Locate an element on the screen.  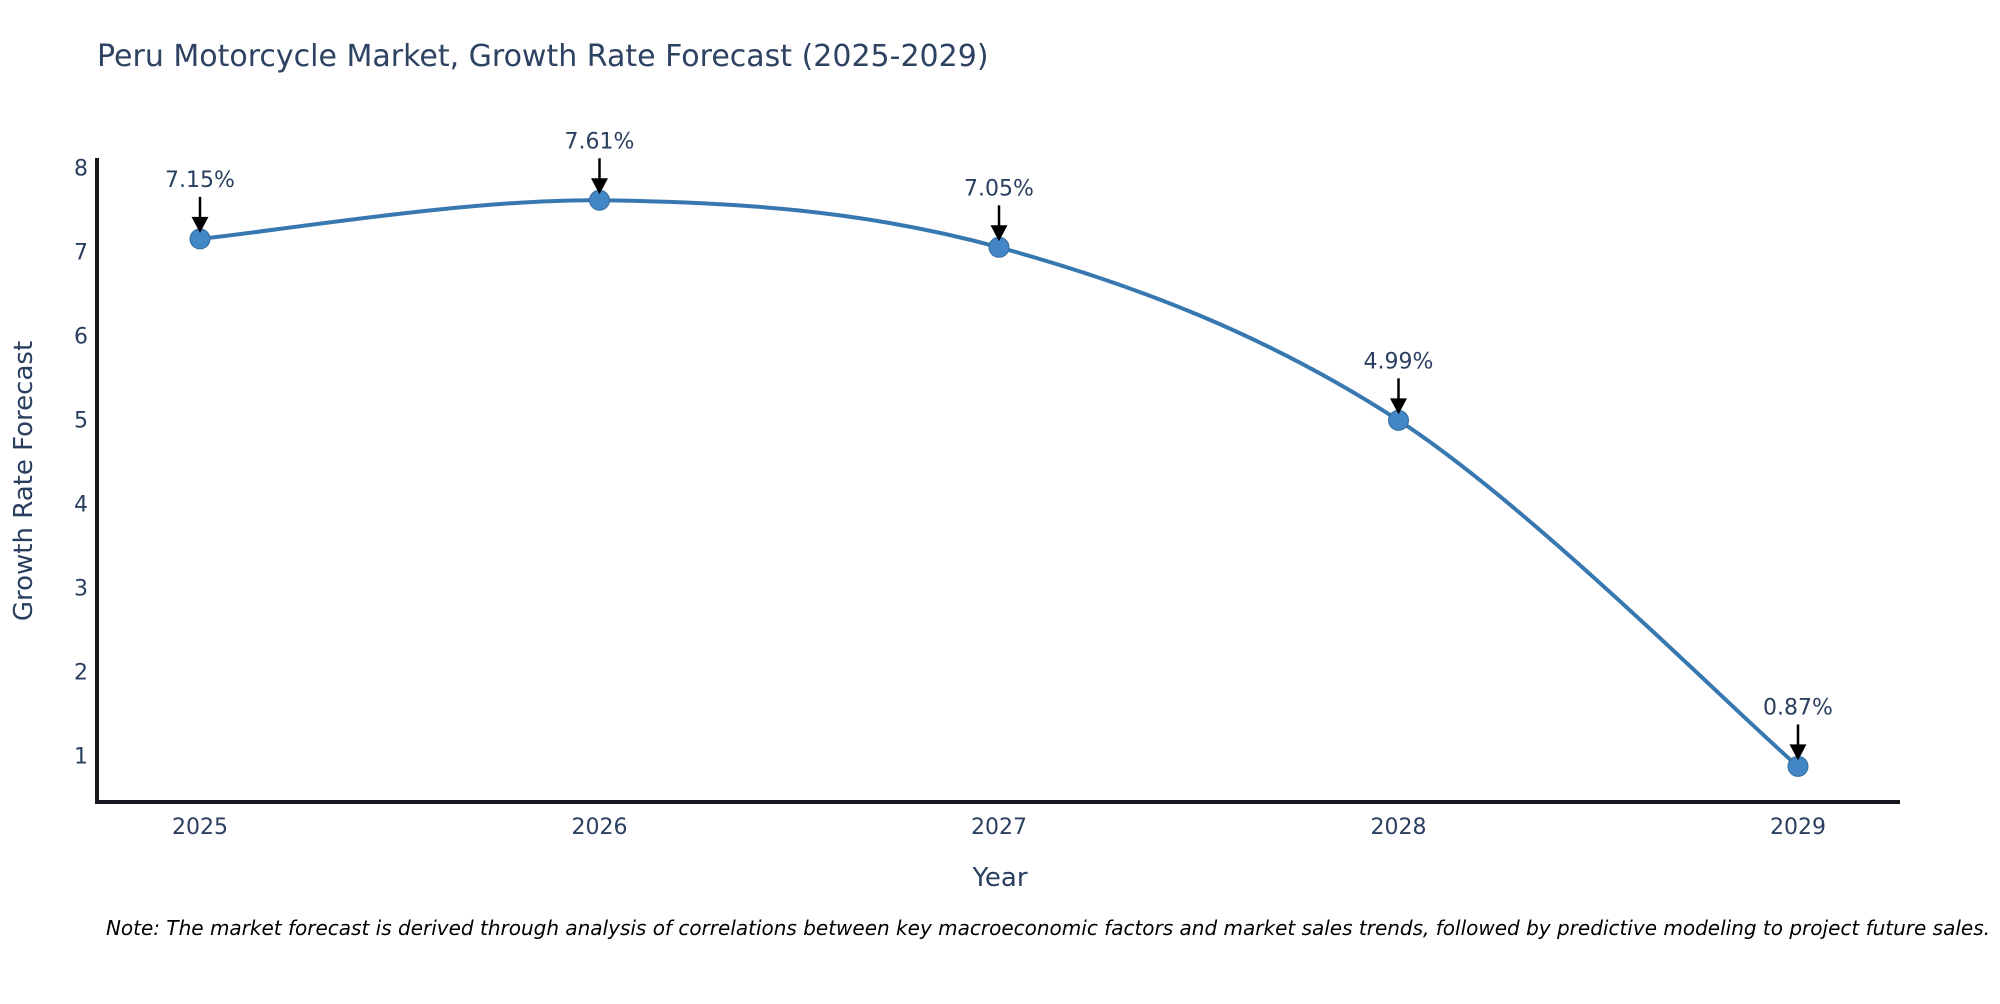
x-tick-label: 2028 is located at coordinates (1399, 827).